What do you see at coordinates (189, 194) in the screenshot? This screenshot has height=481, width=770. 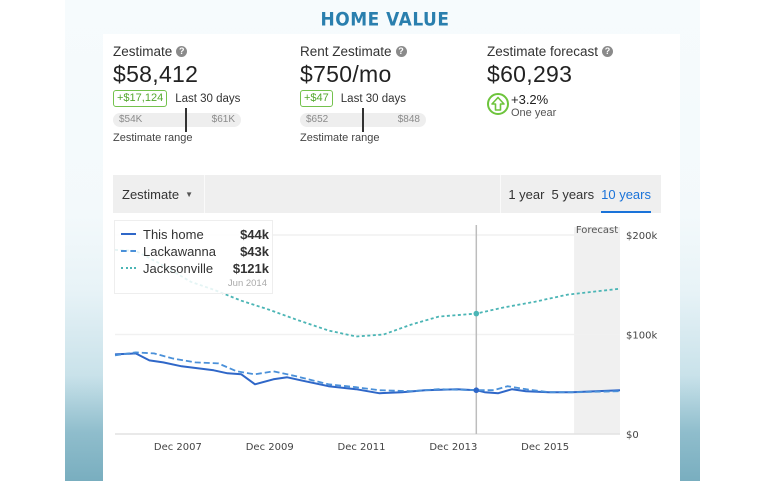 I see `caret-down-icon: ▼` at bounding box center [189, 194].